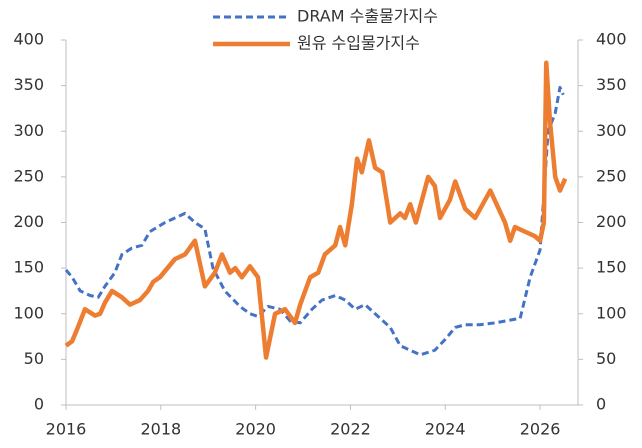 Image resolution: width=642 pixels, height=448 pixels. Describe the element at coordinates (39, 404) in the screenshot. I see `y-tick-label: 0` at that location.